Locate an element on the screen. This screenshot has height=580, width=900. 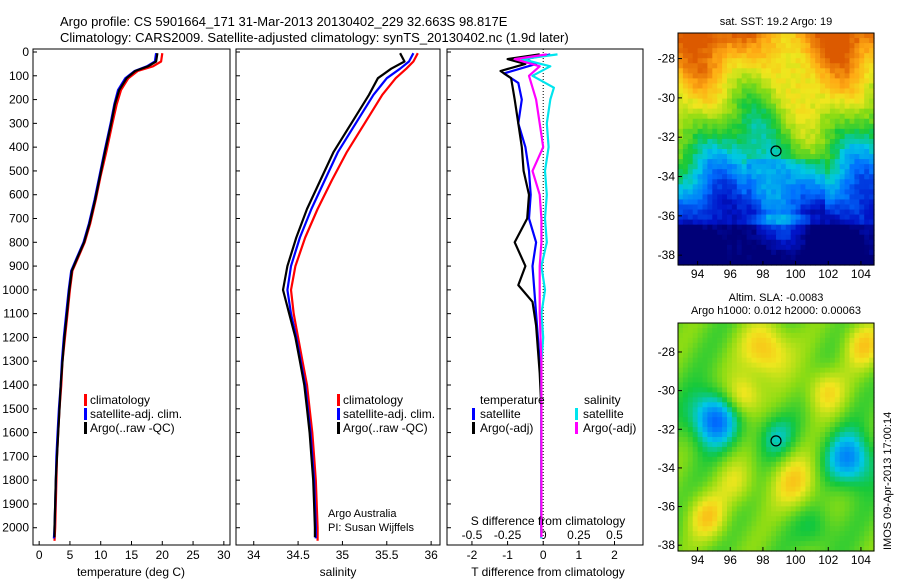
map-y-tick-label: -30 is located at coordinates (667, 391).